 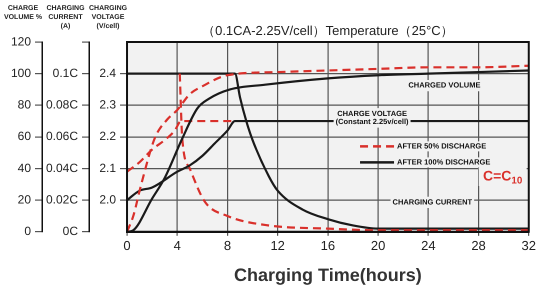 I want to click on y-tick-label: 40, so click(x=25, y=167).